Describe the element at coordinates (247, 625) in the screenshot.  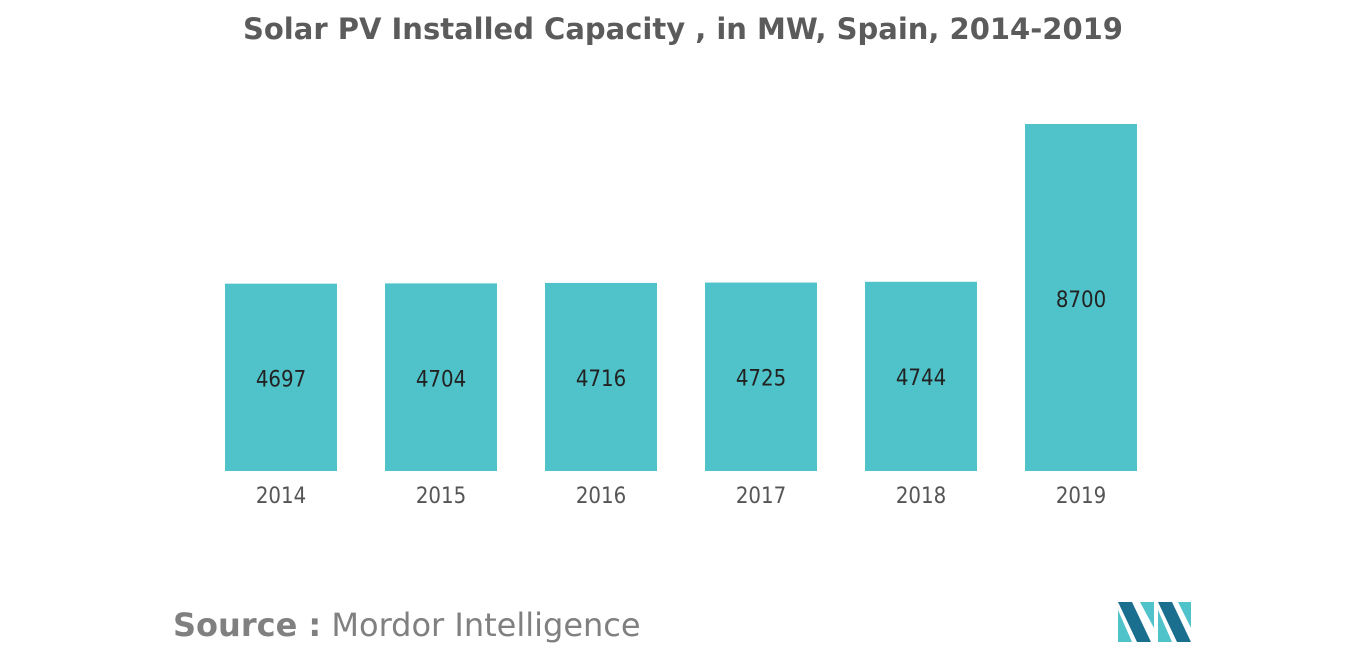
I see `source-label: Source :` at that location.